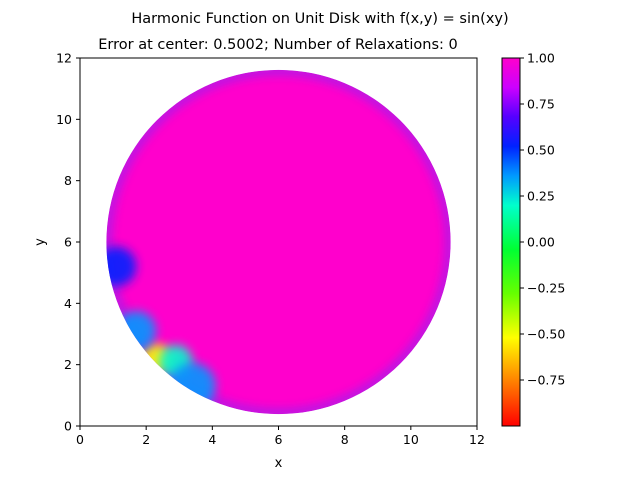 The height and width of the screenshot is (484, 640). I want to click on colorbar-tick-label: 0.00, so click(541, 242).